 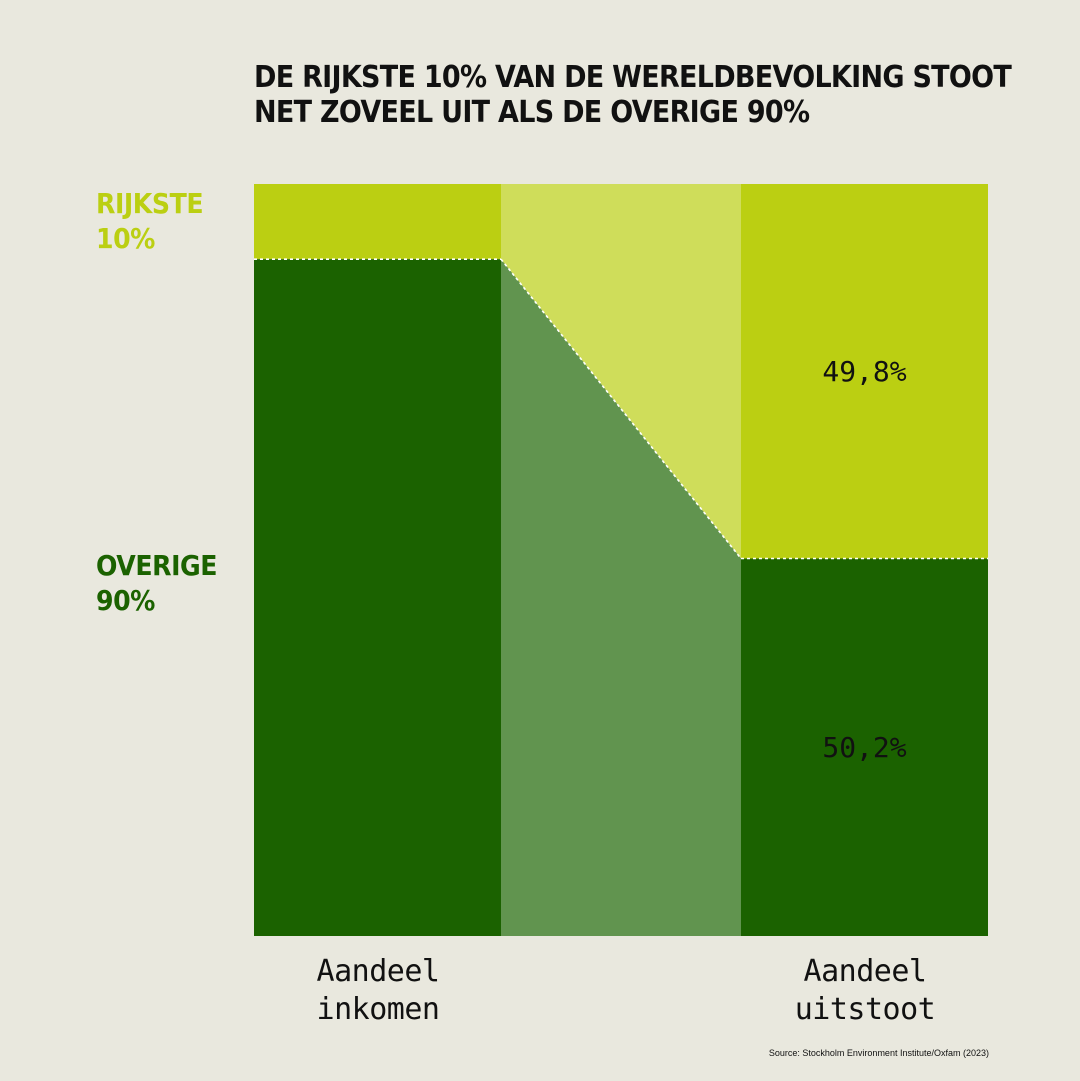 What do you see at coordinates (125, 238) in the screenshot?
I see `legend-label-rich-line: 10%` at bounding box center [125, 238].